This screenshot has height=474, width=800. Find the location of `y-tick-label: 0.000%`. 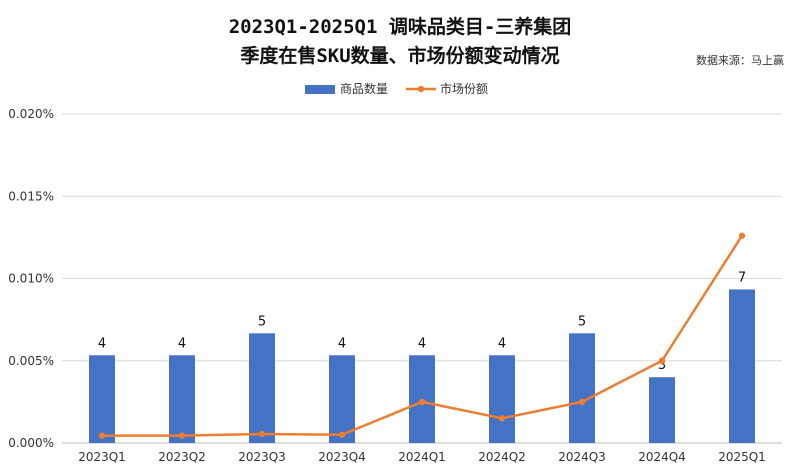

y-tick-label: 0.000% is located at coordinates (31, 443).